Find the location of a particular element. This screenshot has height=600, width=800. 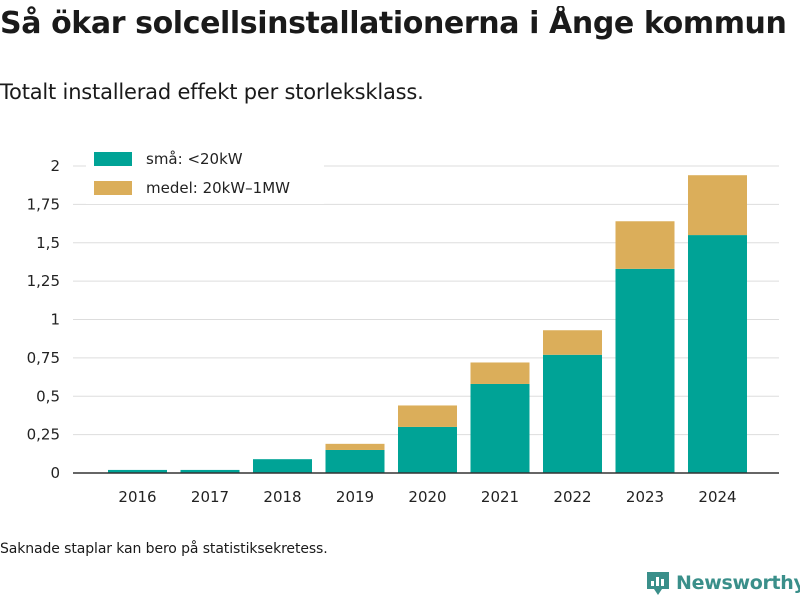

y-tick-label: 0,25 is located at coordinates (43, 435).